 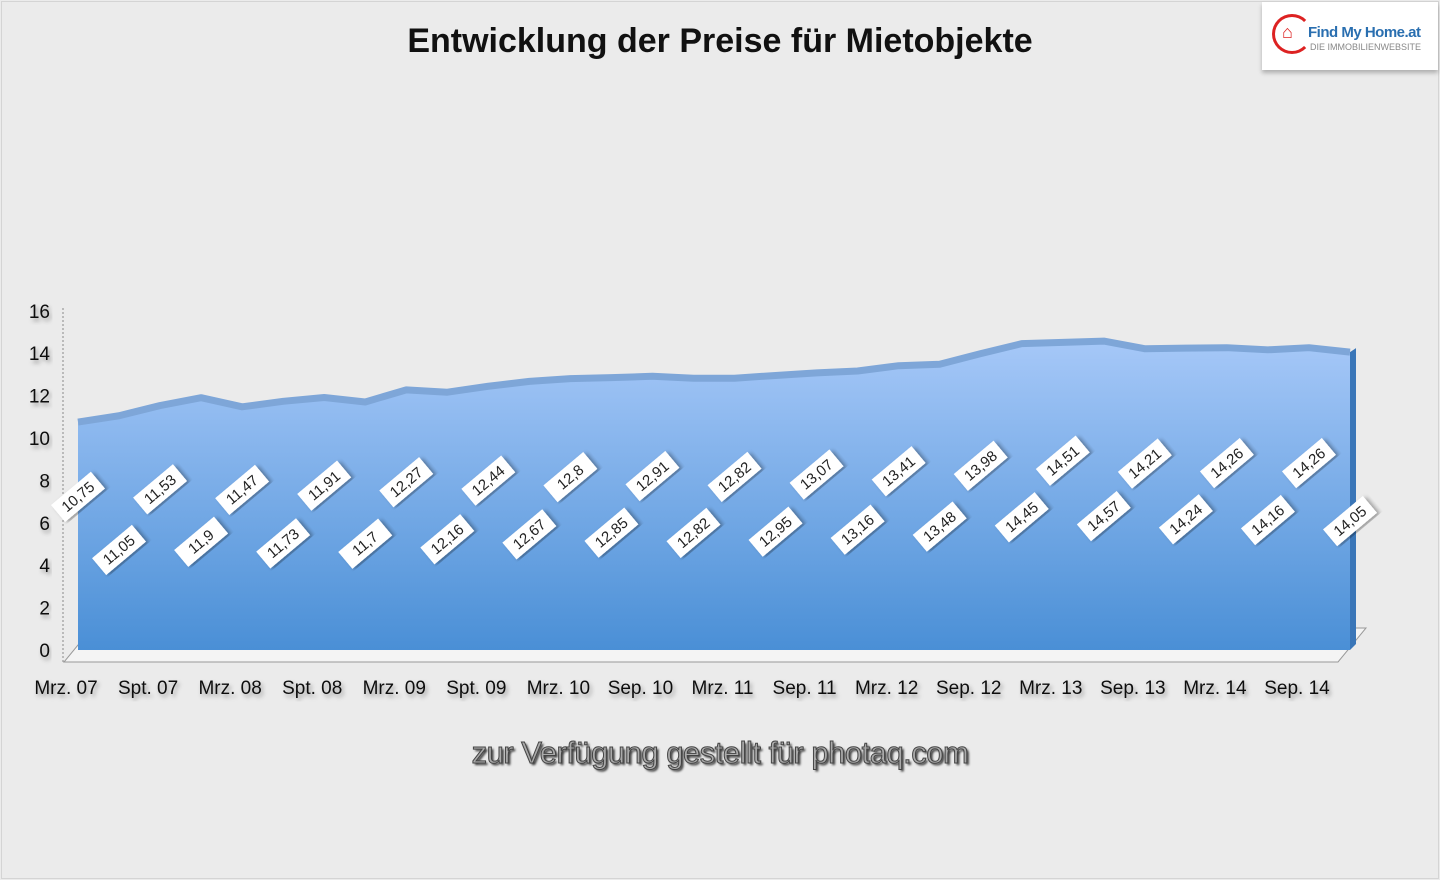 What do you see at coordinates (714, 381) in the screenshot?
I see `area-top-edge` at bounding box center [714, 381].